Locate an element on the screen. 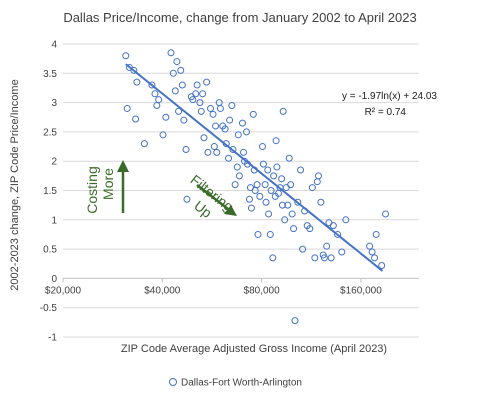  annotation-costing-more: Costing More is located at coordinates (106, 187).